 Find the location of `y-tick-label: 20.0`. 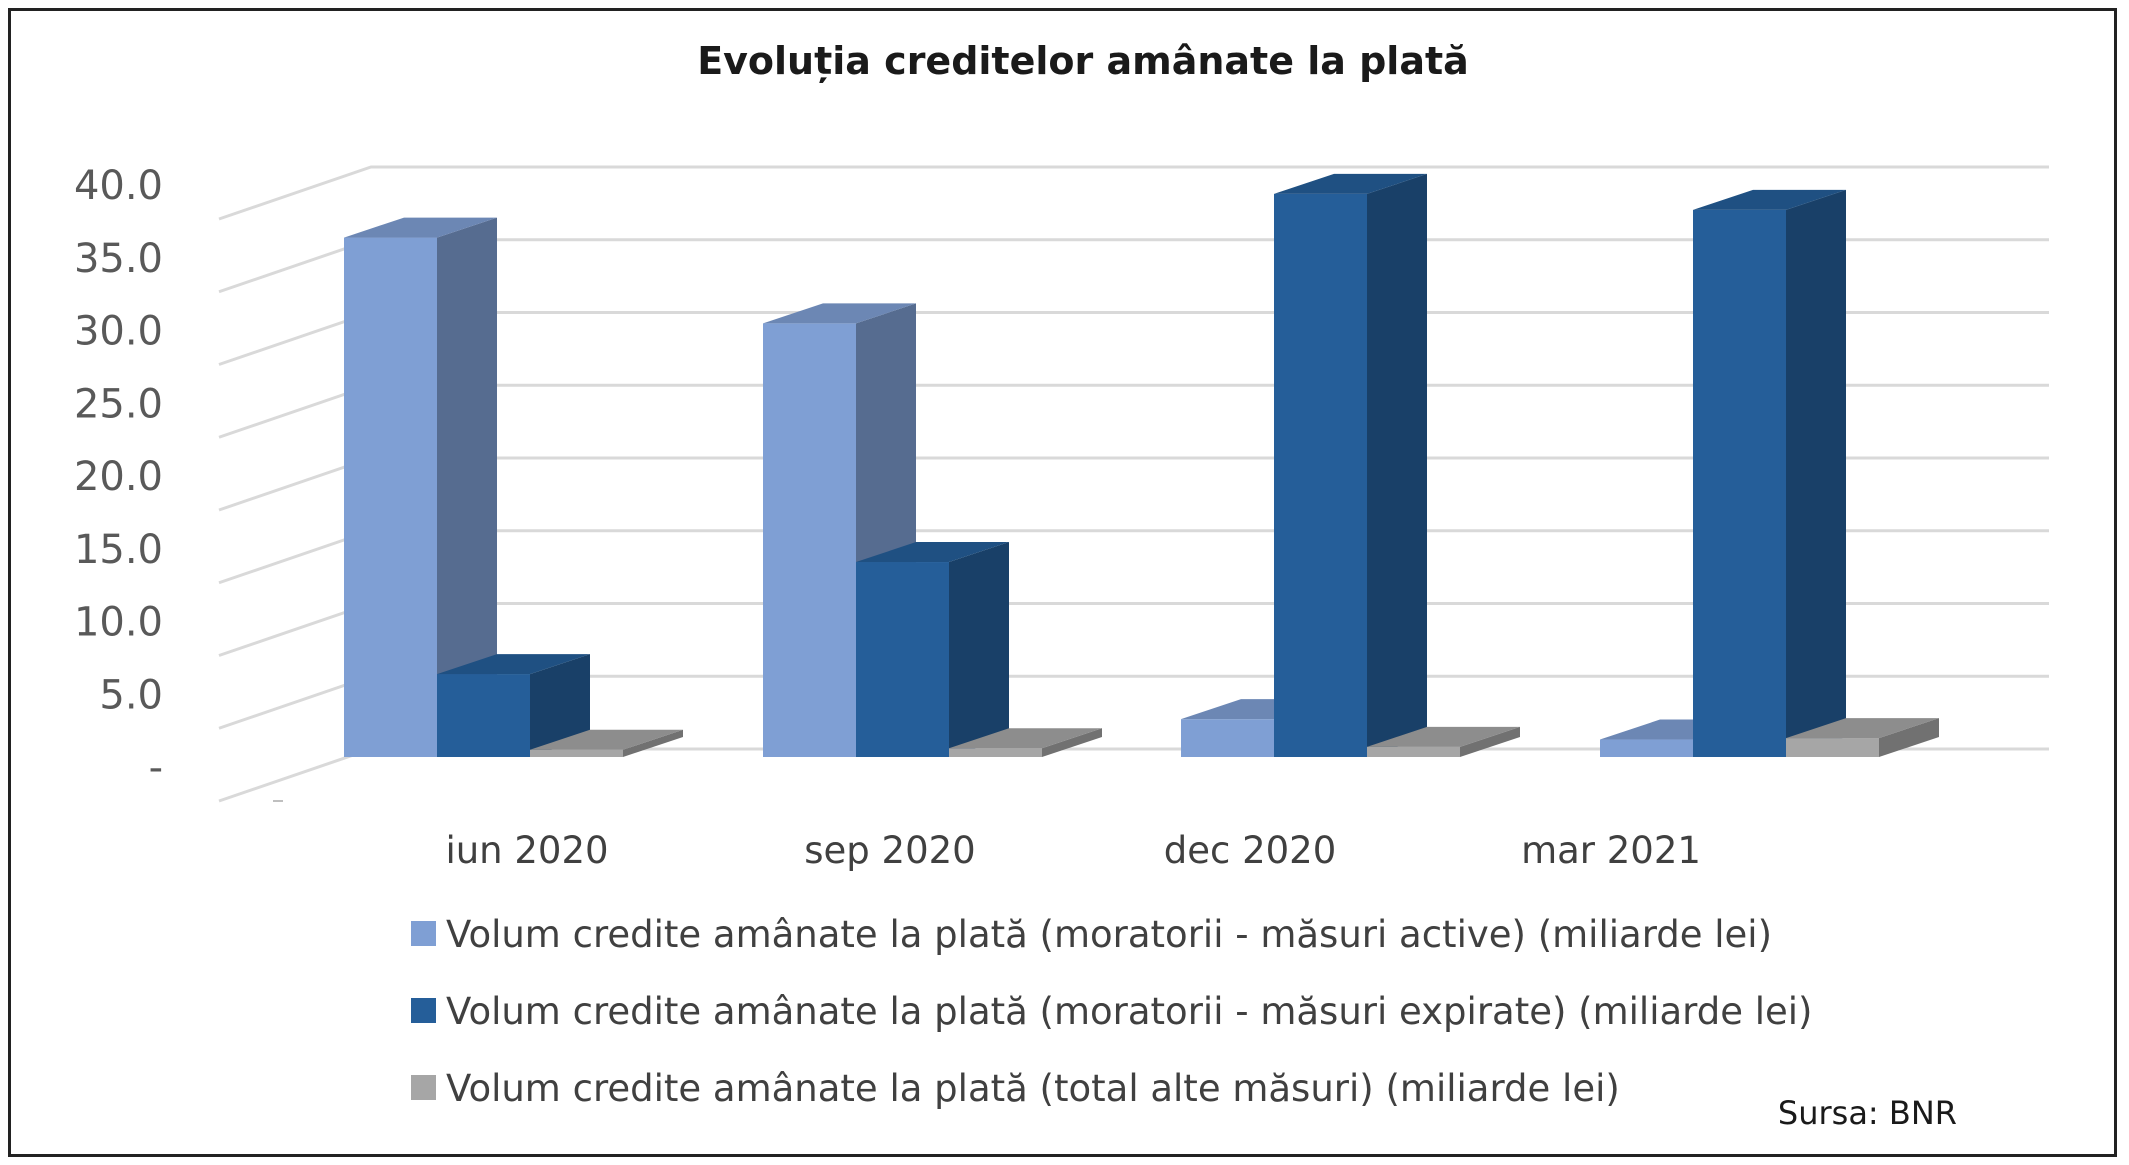

y-tick-label: 20.0 is located at coordinates (118, 477).